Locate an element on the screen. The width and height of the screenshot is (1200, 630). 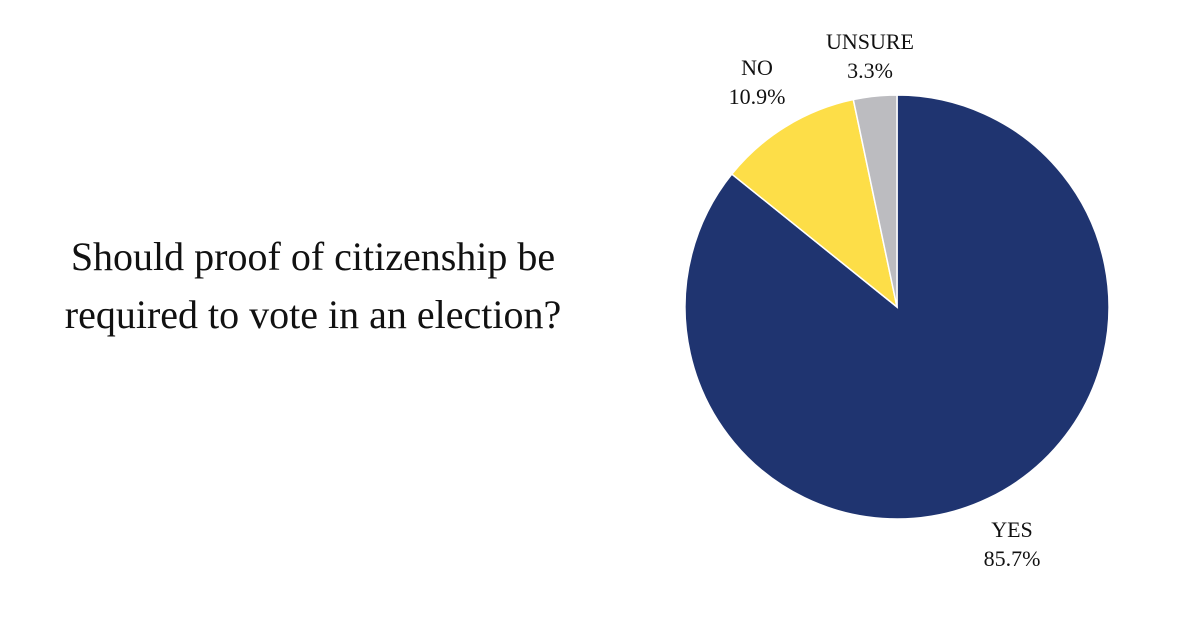
slice-label-unsure: UNSURE is located at coordinates (870, 41).